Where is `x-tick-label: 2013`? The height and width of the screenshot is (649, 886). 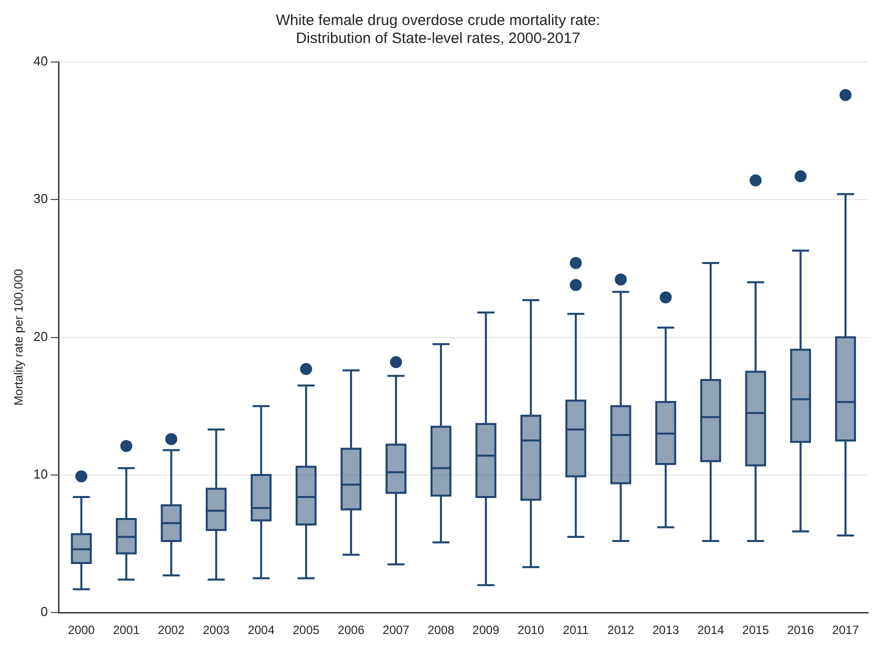
x-tick-label: 2013 is located at coordinates (666, 630).